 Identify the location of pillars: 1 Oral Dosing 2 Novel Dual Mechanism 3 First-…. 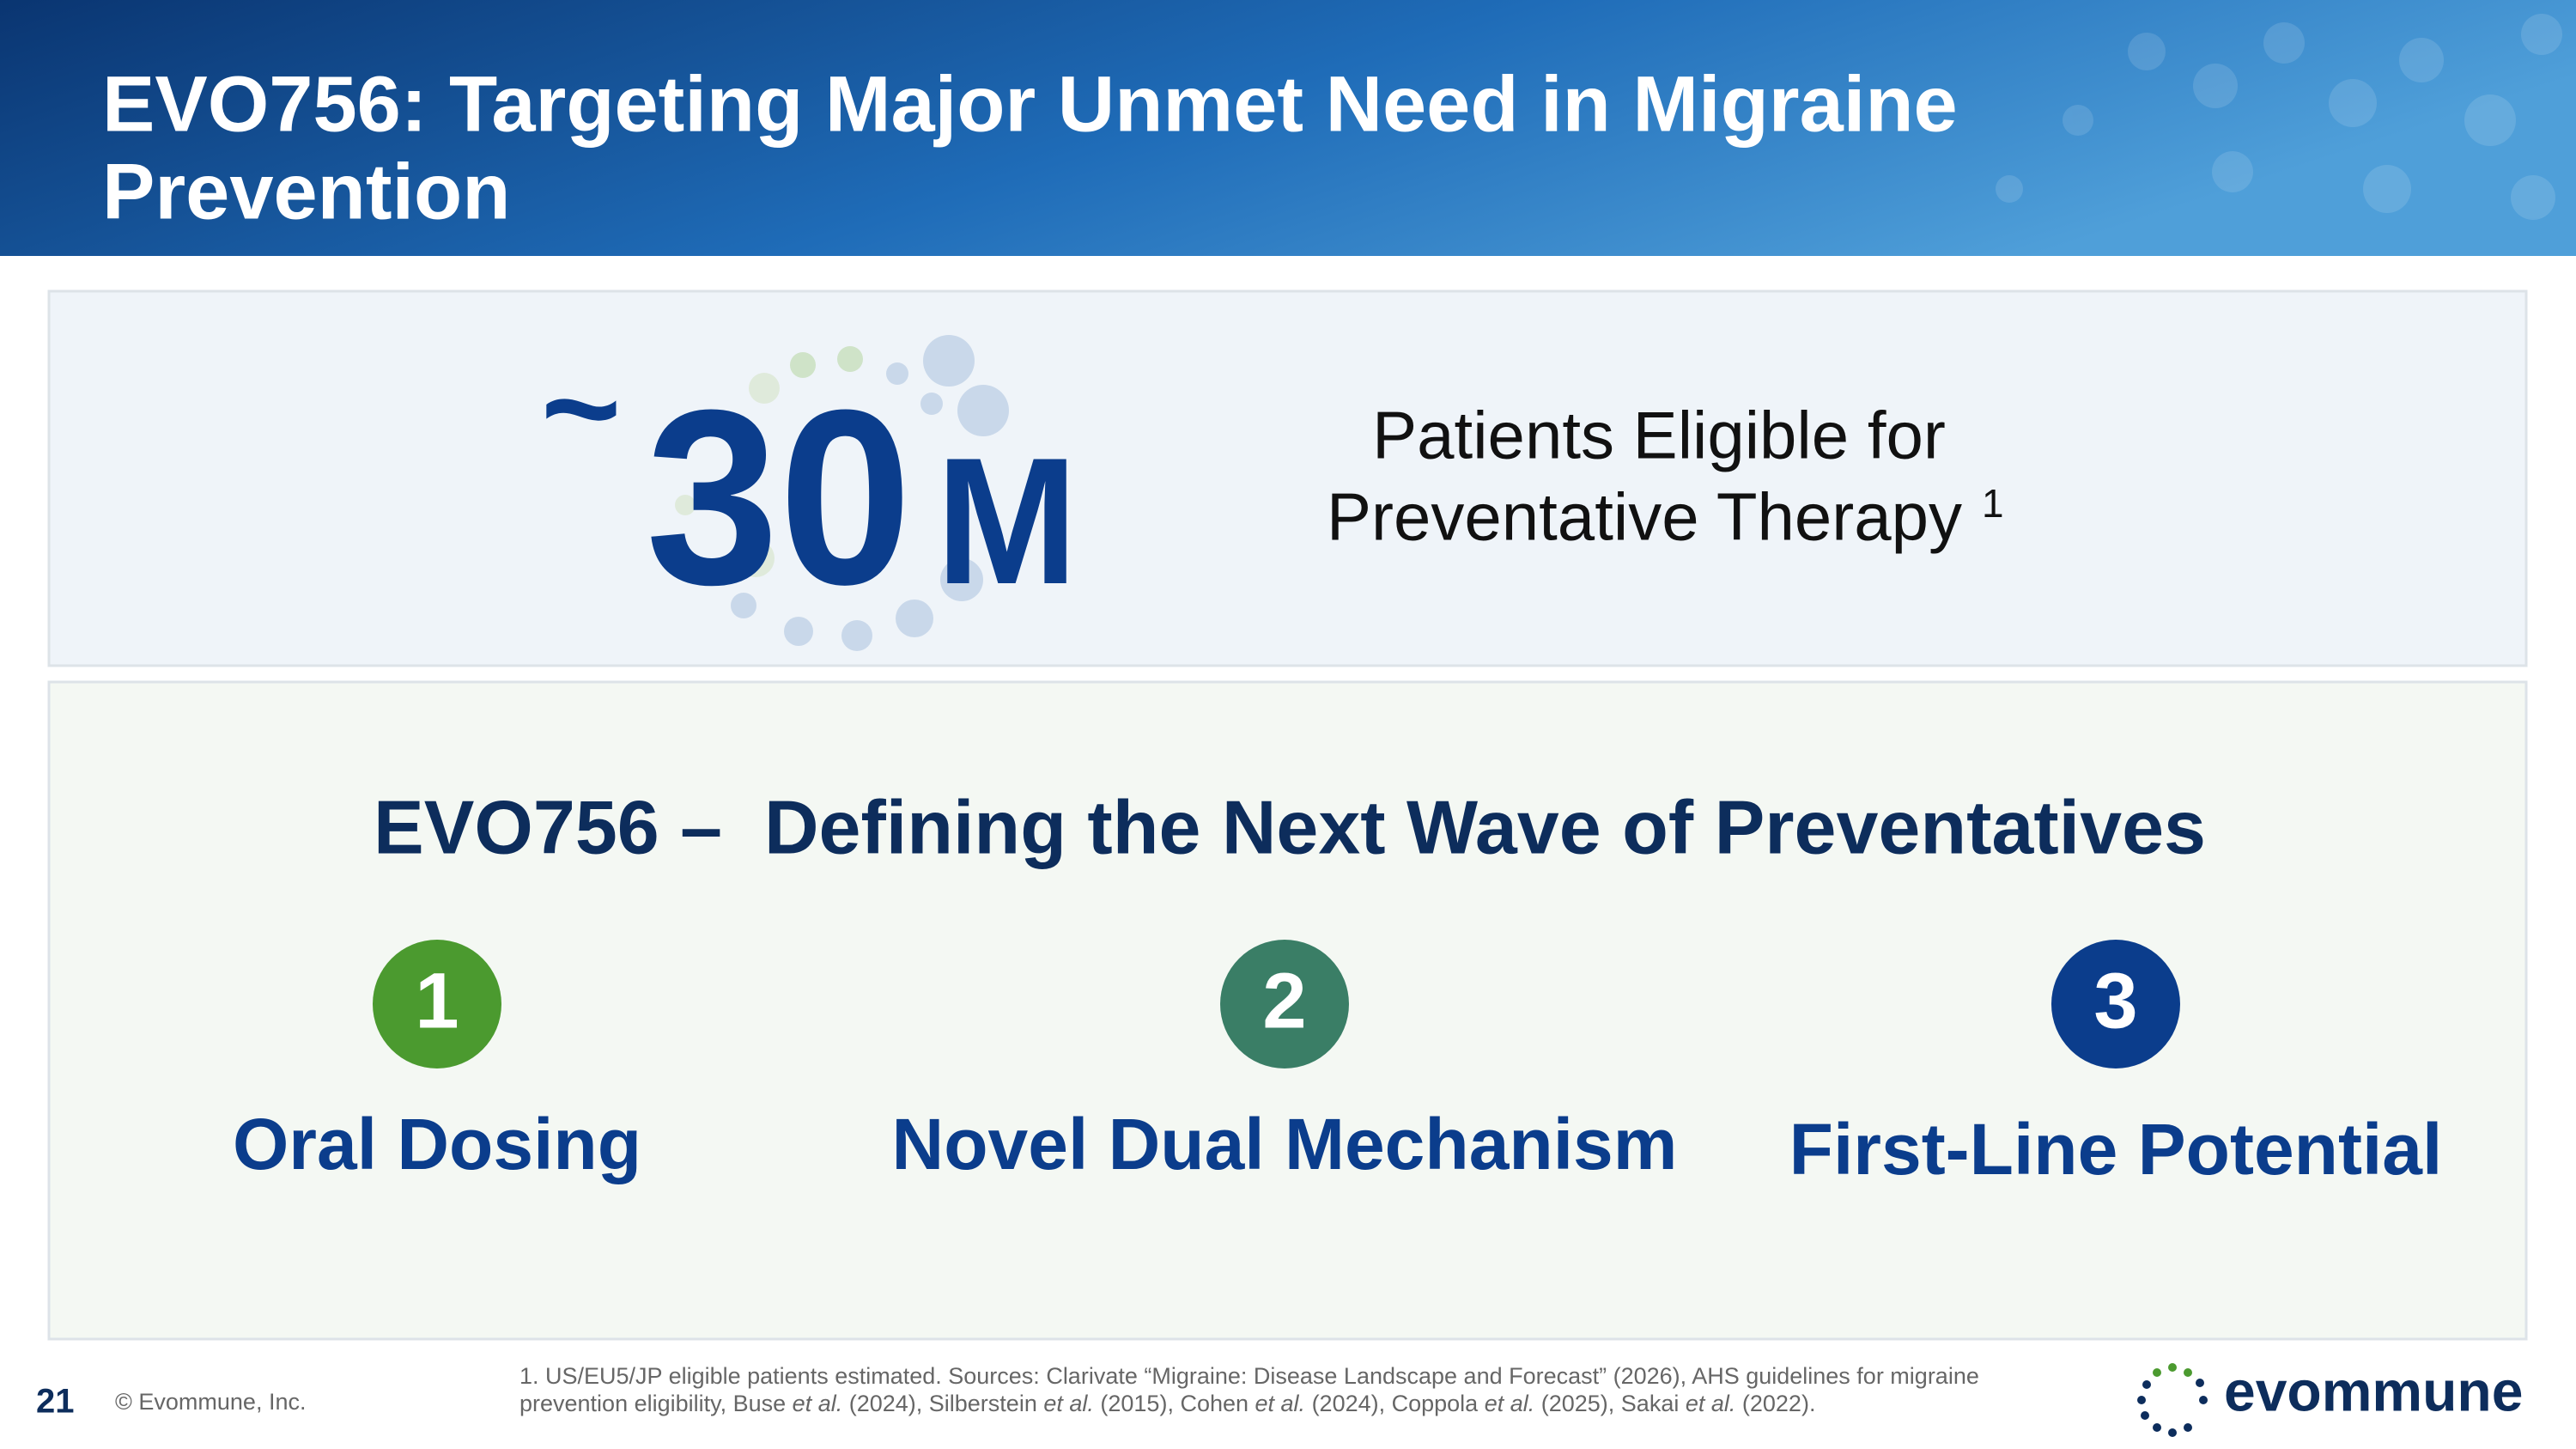
(1338, 1065).